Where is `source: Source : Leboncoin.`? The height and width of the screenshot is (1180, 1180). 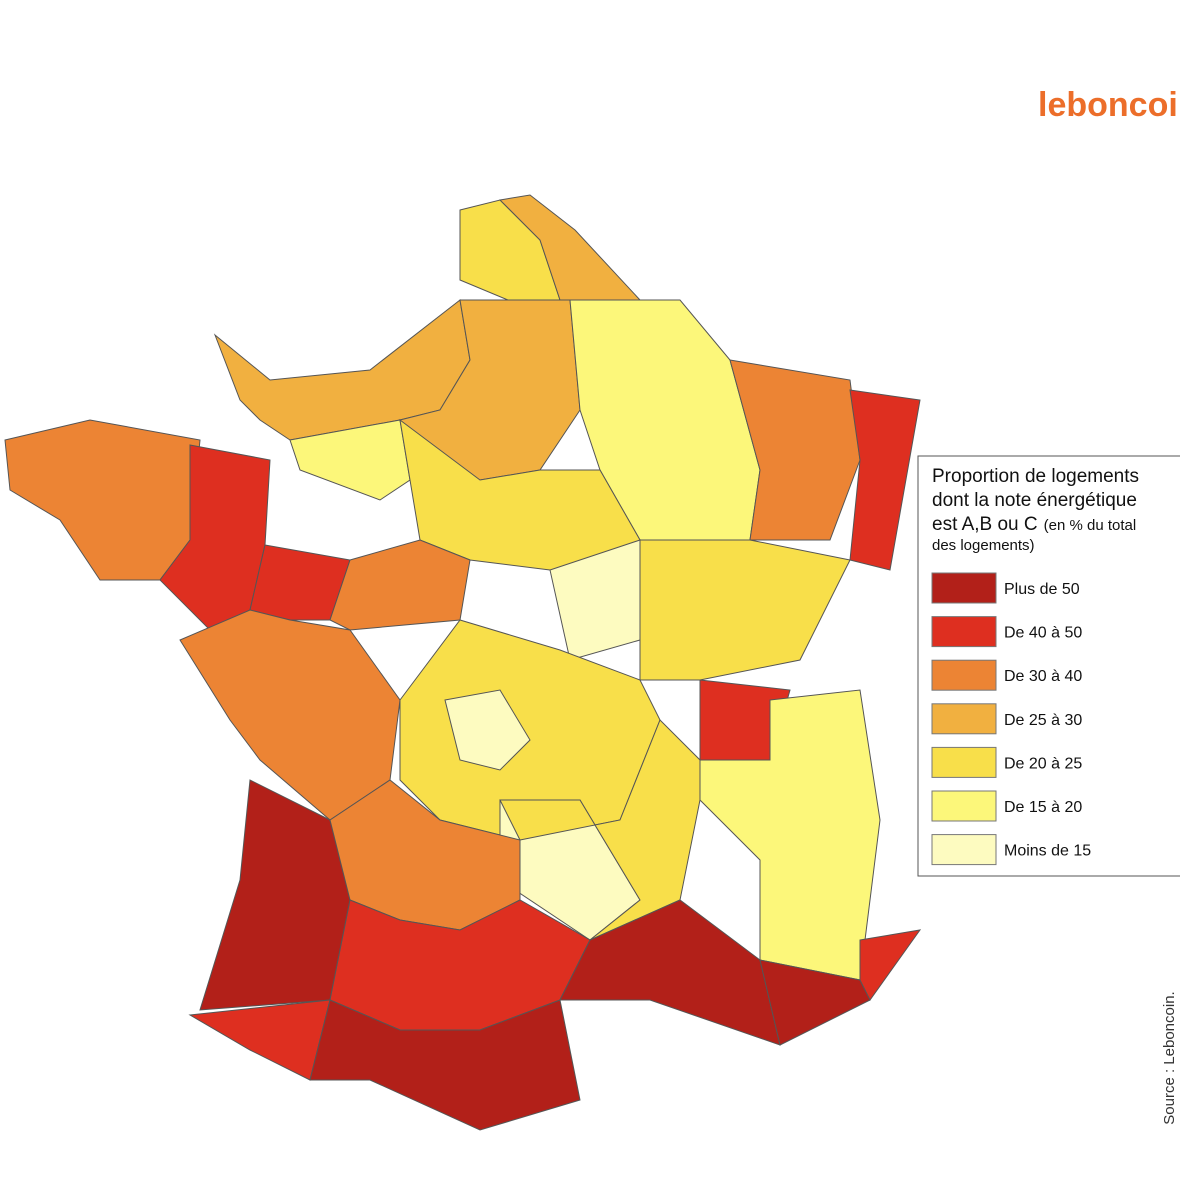
source: Source : Leboncoin. is located at coordinates (1169, 1057).